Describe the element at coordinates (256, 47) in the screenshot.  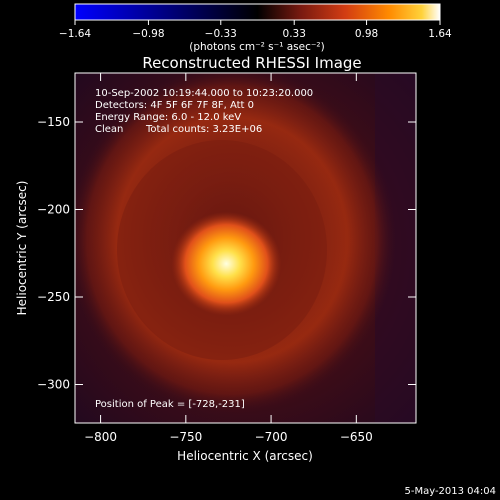
I see `colorbar-unit-label: (photons cm⁻² s⁻¹ asec⁻²)` at that location.